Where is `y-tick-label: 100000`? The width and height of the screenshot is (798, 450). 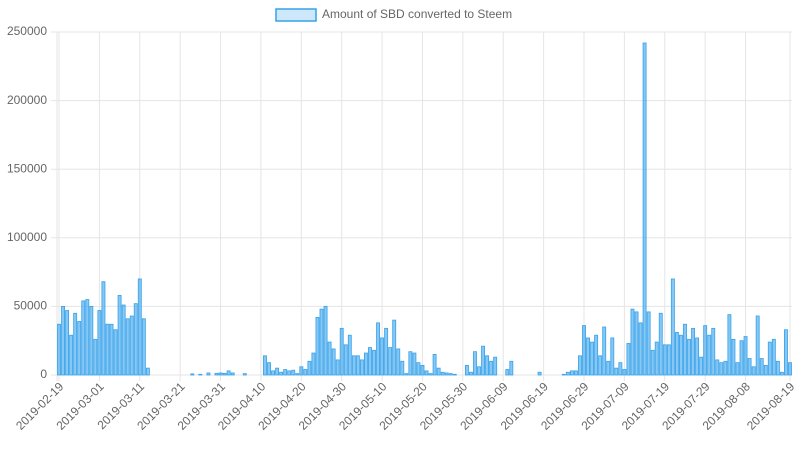 y-tick-label: 100000 is located at coordinates (27, 237).